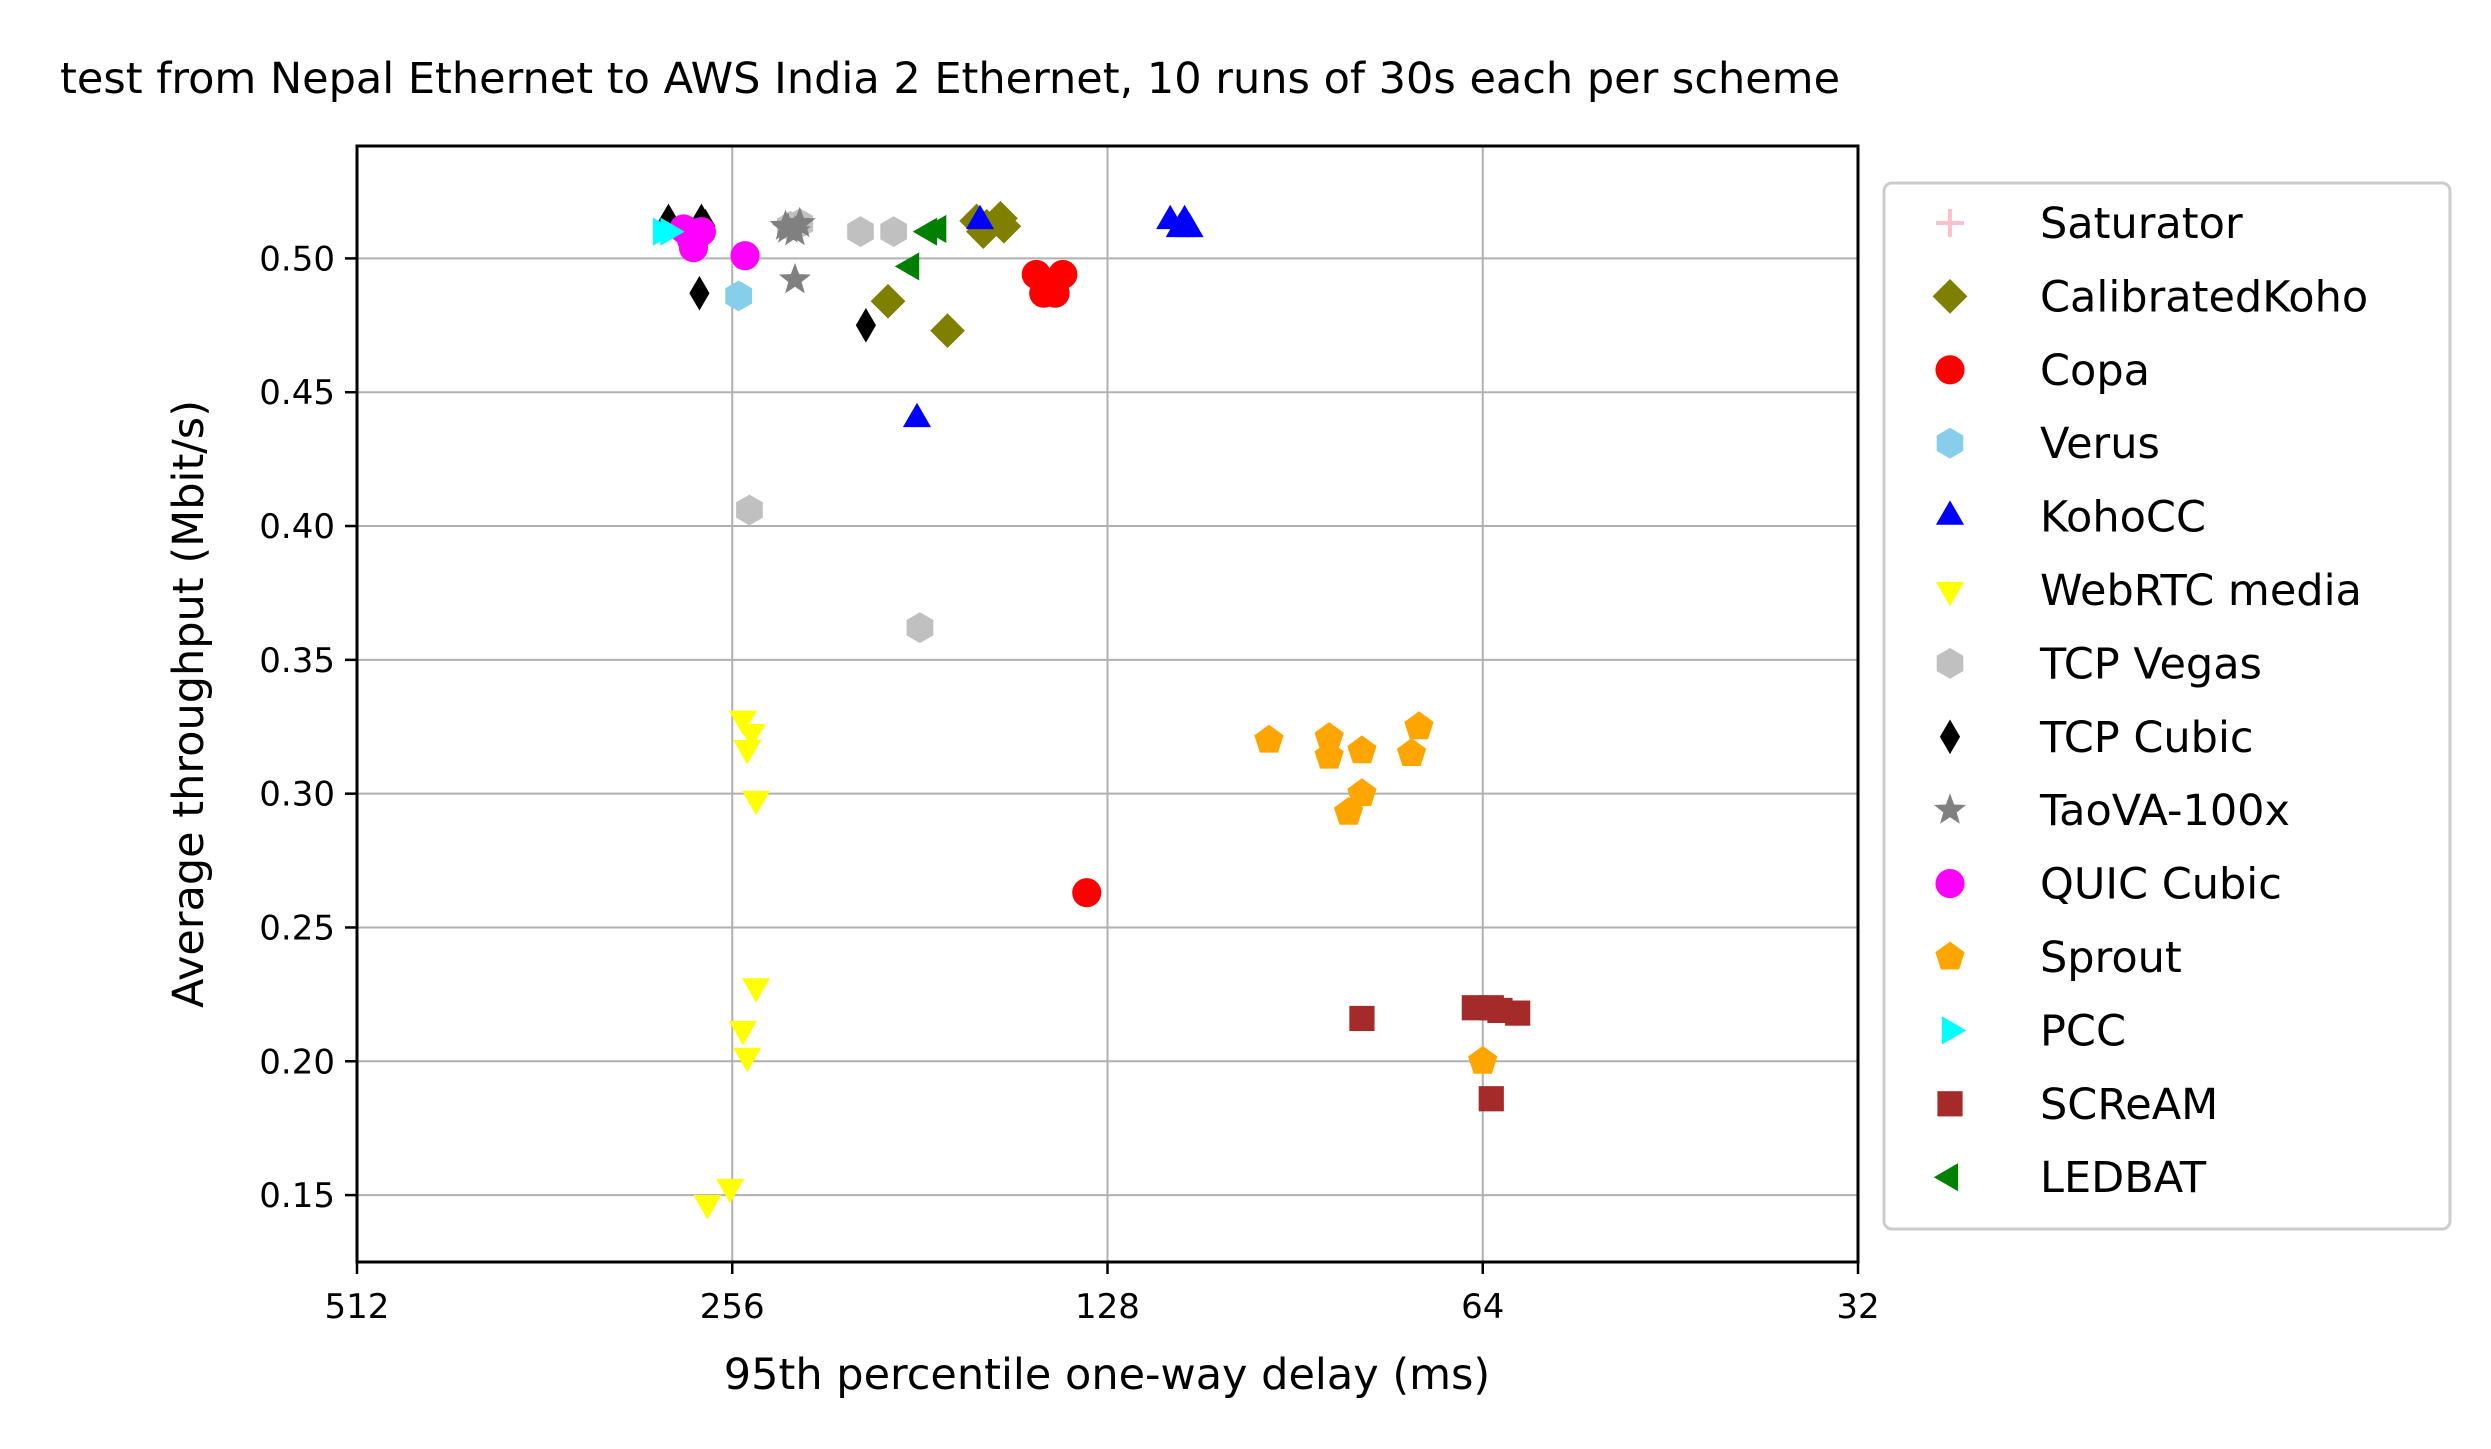 The height and width of the screenshot is (1449, 2491). Describe the element at coordinates (297, 928) in the screenshot. I see `y-tick-label: 0.25` at that location.